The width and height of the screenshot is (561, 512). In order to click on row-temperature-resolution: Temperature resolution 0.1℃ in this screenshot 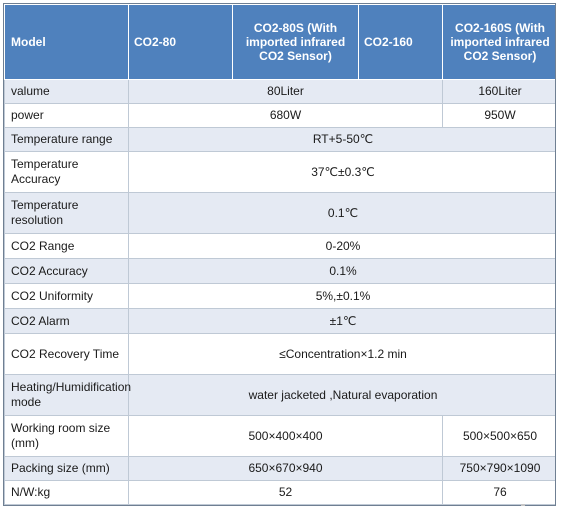, I will do `click(279, 213)`.